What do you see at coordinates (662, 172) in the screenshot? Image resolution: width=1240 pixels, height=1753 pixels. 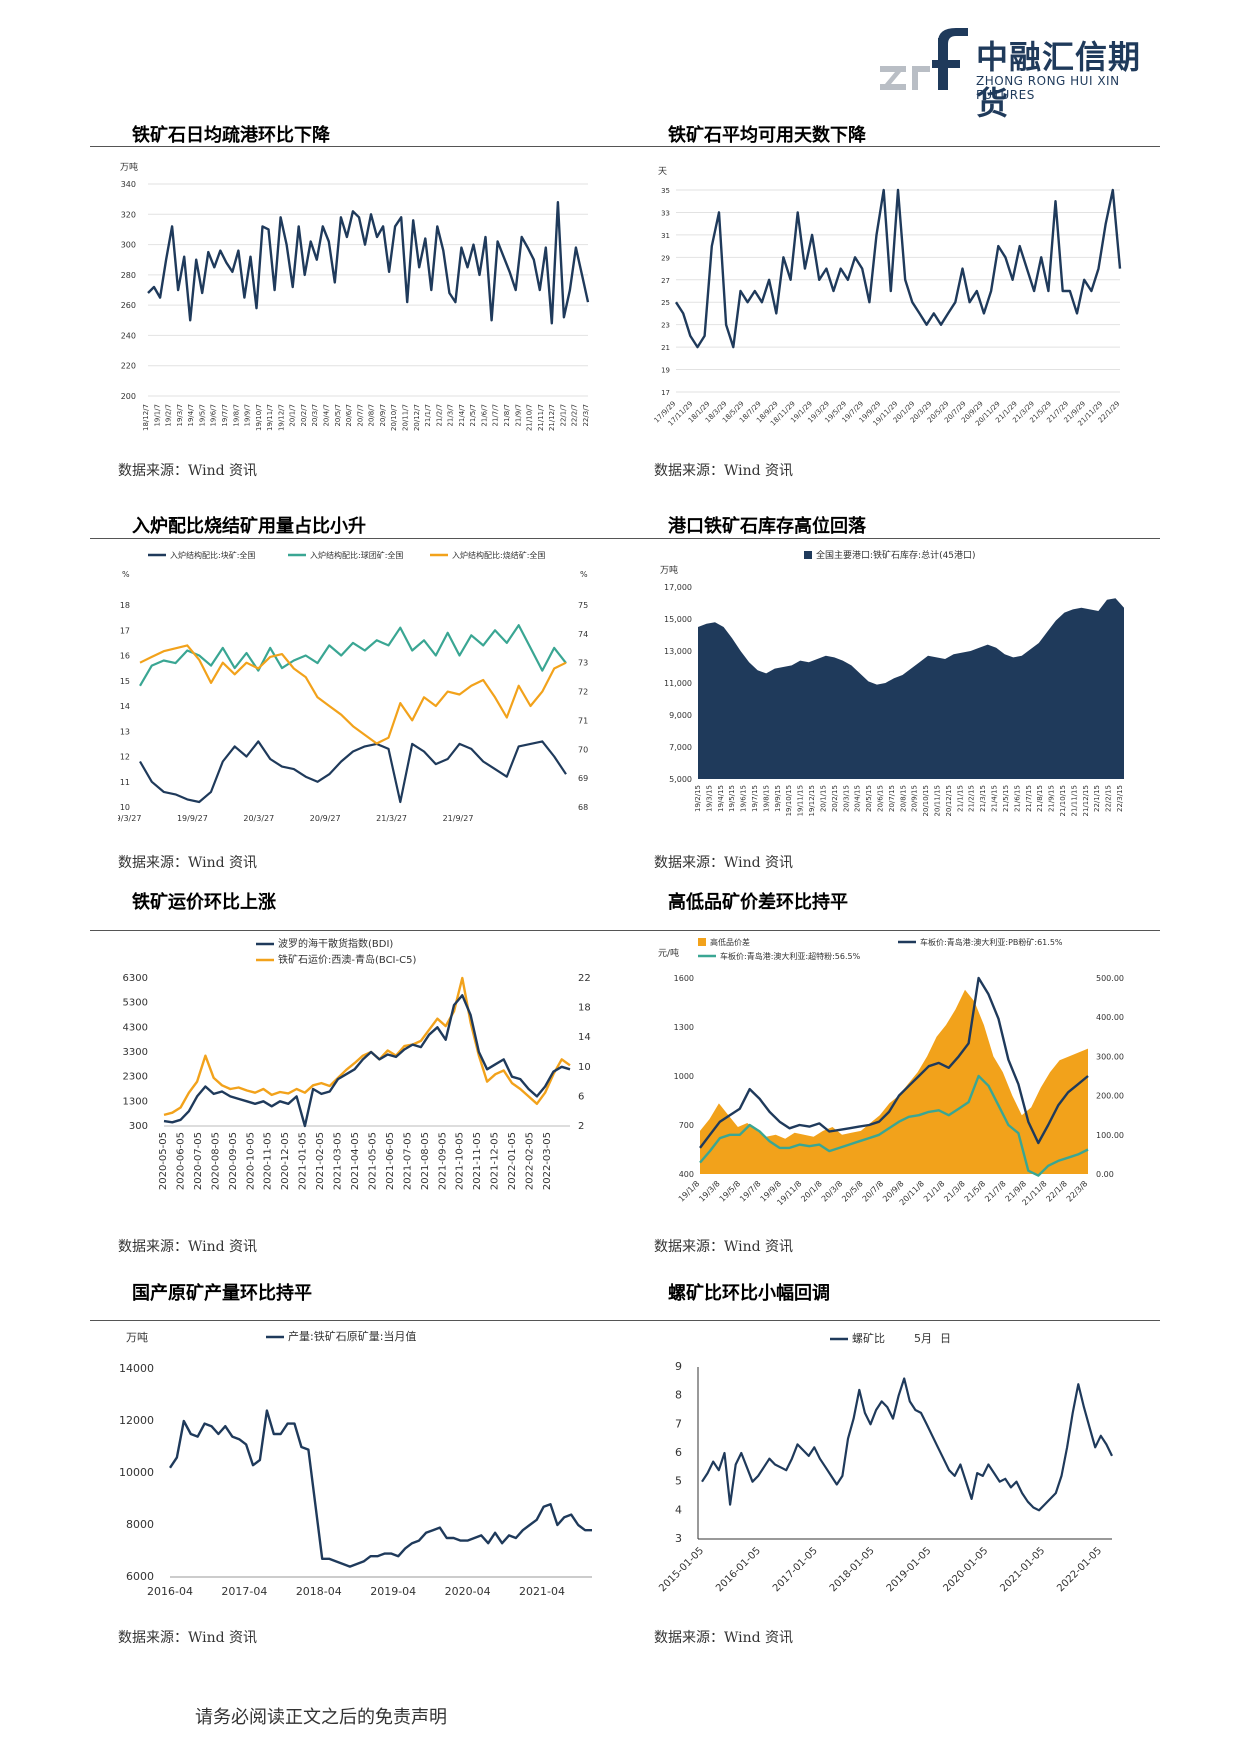 I see `axis-unit: 天` at bounding box center [662, 172].